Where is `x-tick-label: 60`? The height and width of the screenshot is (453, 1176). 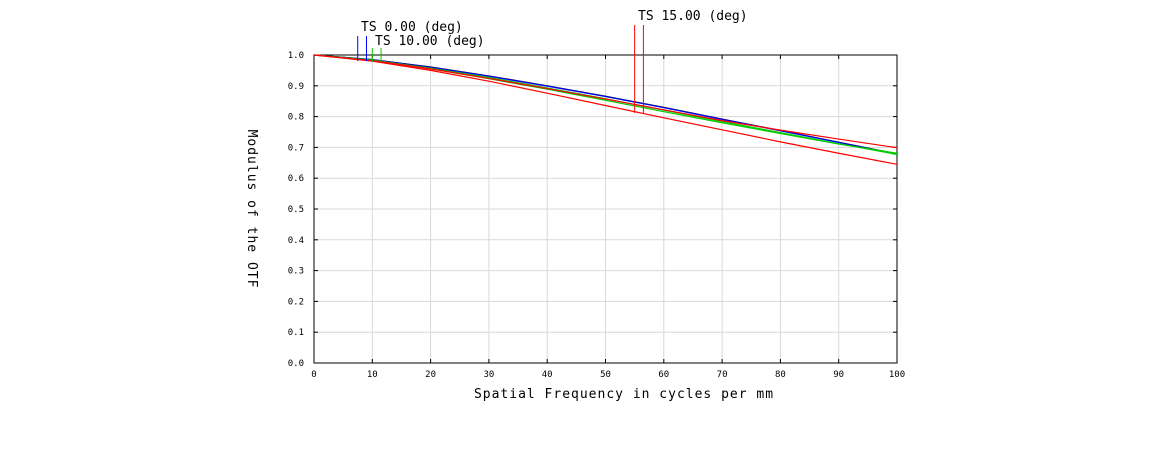
x-tick-label: 60 is located at coordinates (663, 375).